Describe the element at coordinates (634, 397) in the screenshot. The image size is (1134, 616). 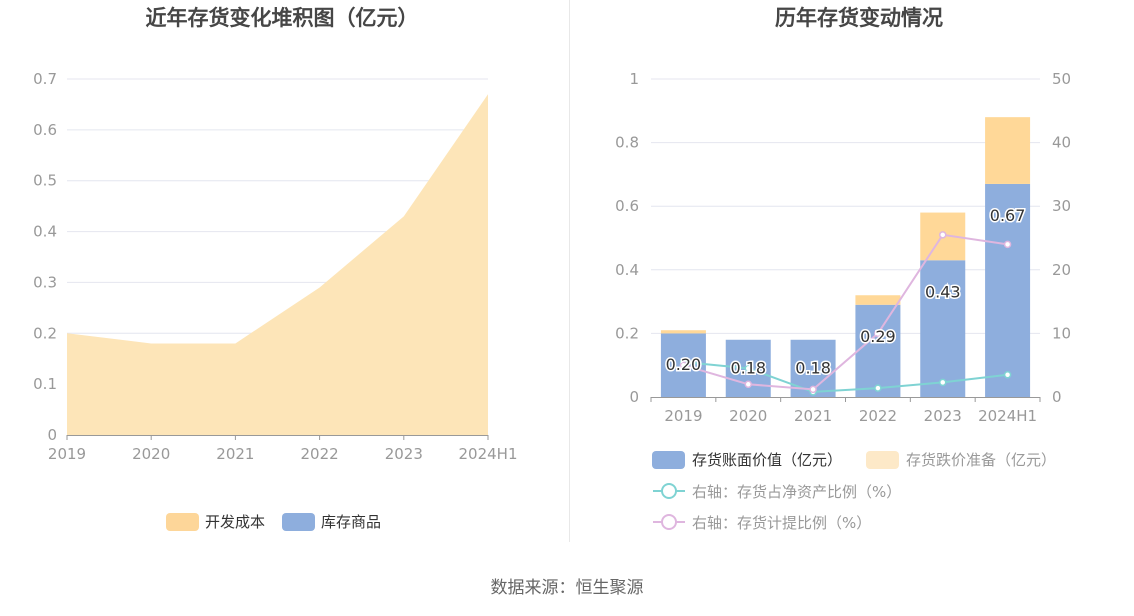
I see `right-left-y-tick-label: 0` at that location.